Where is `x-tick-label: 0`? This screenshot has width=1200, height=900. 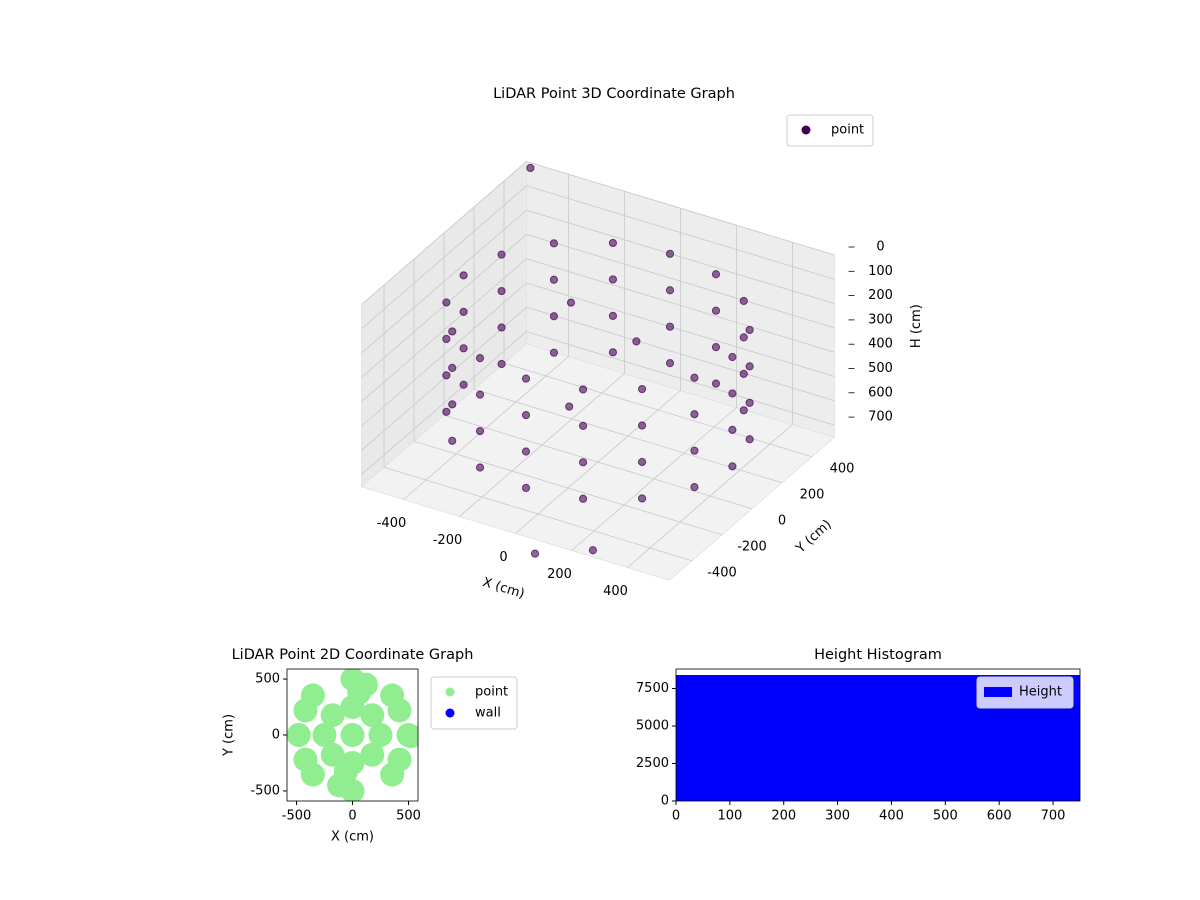
x-tick-label: 0 is located at coordinates (352, 816).